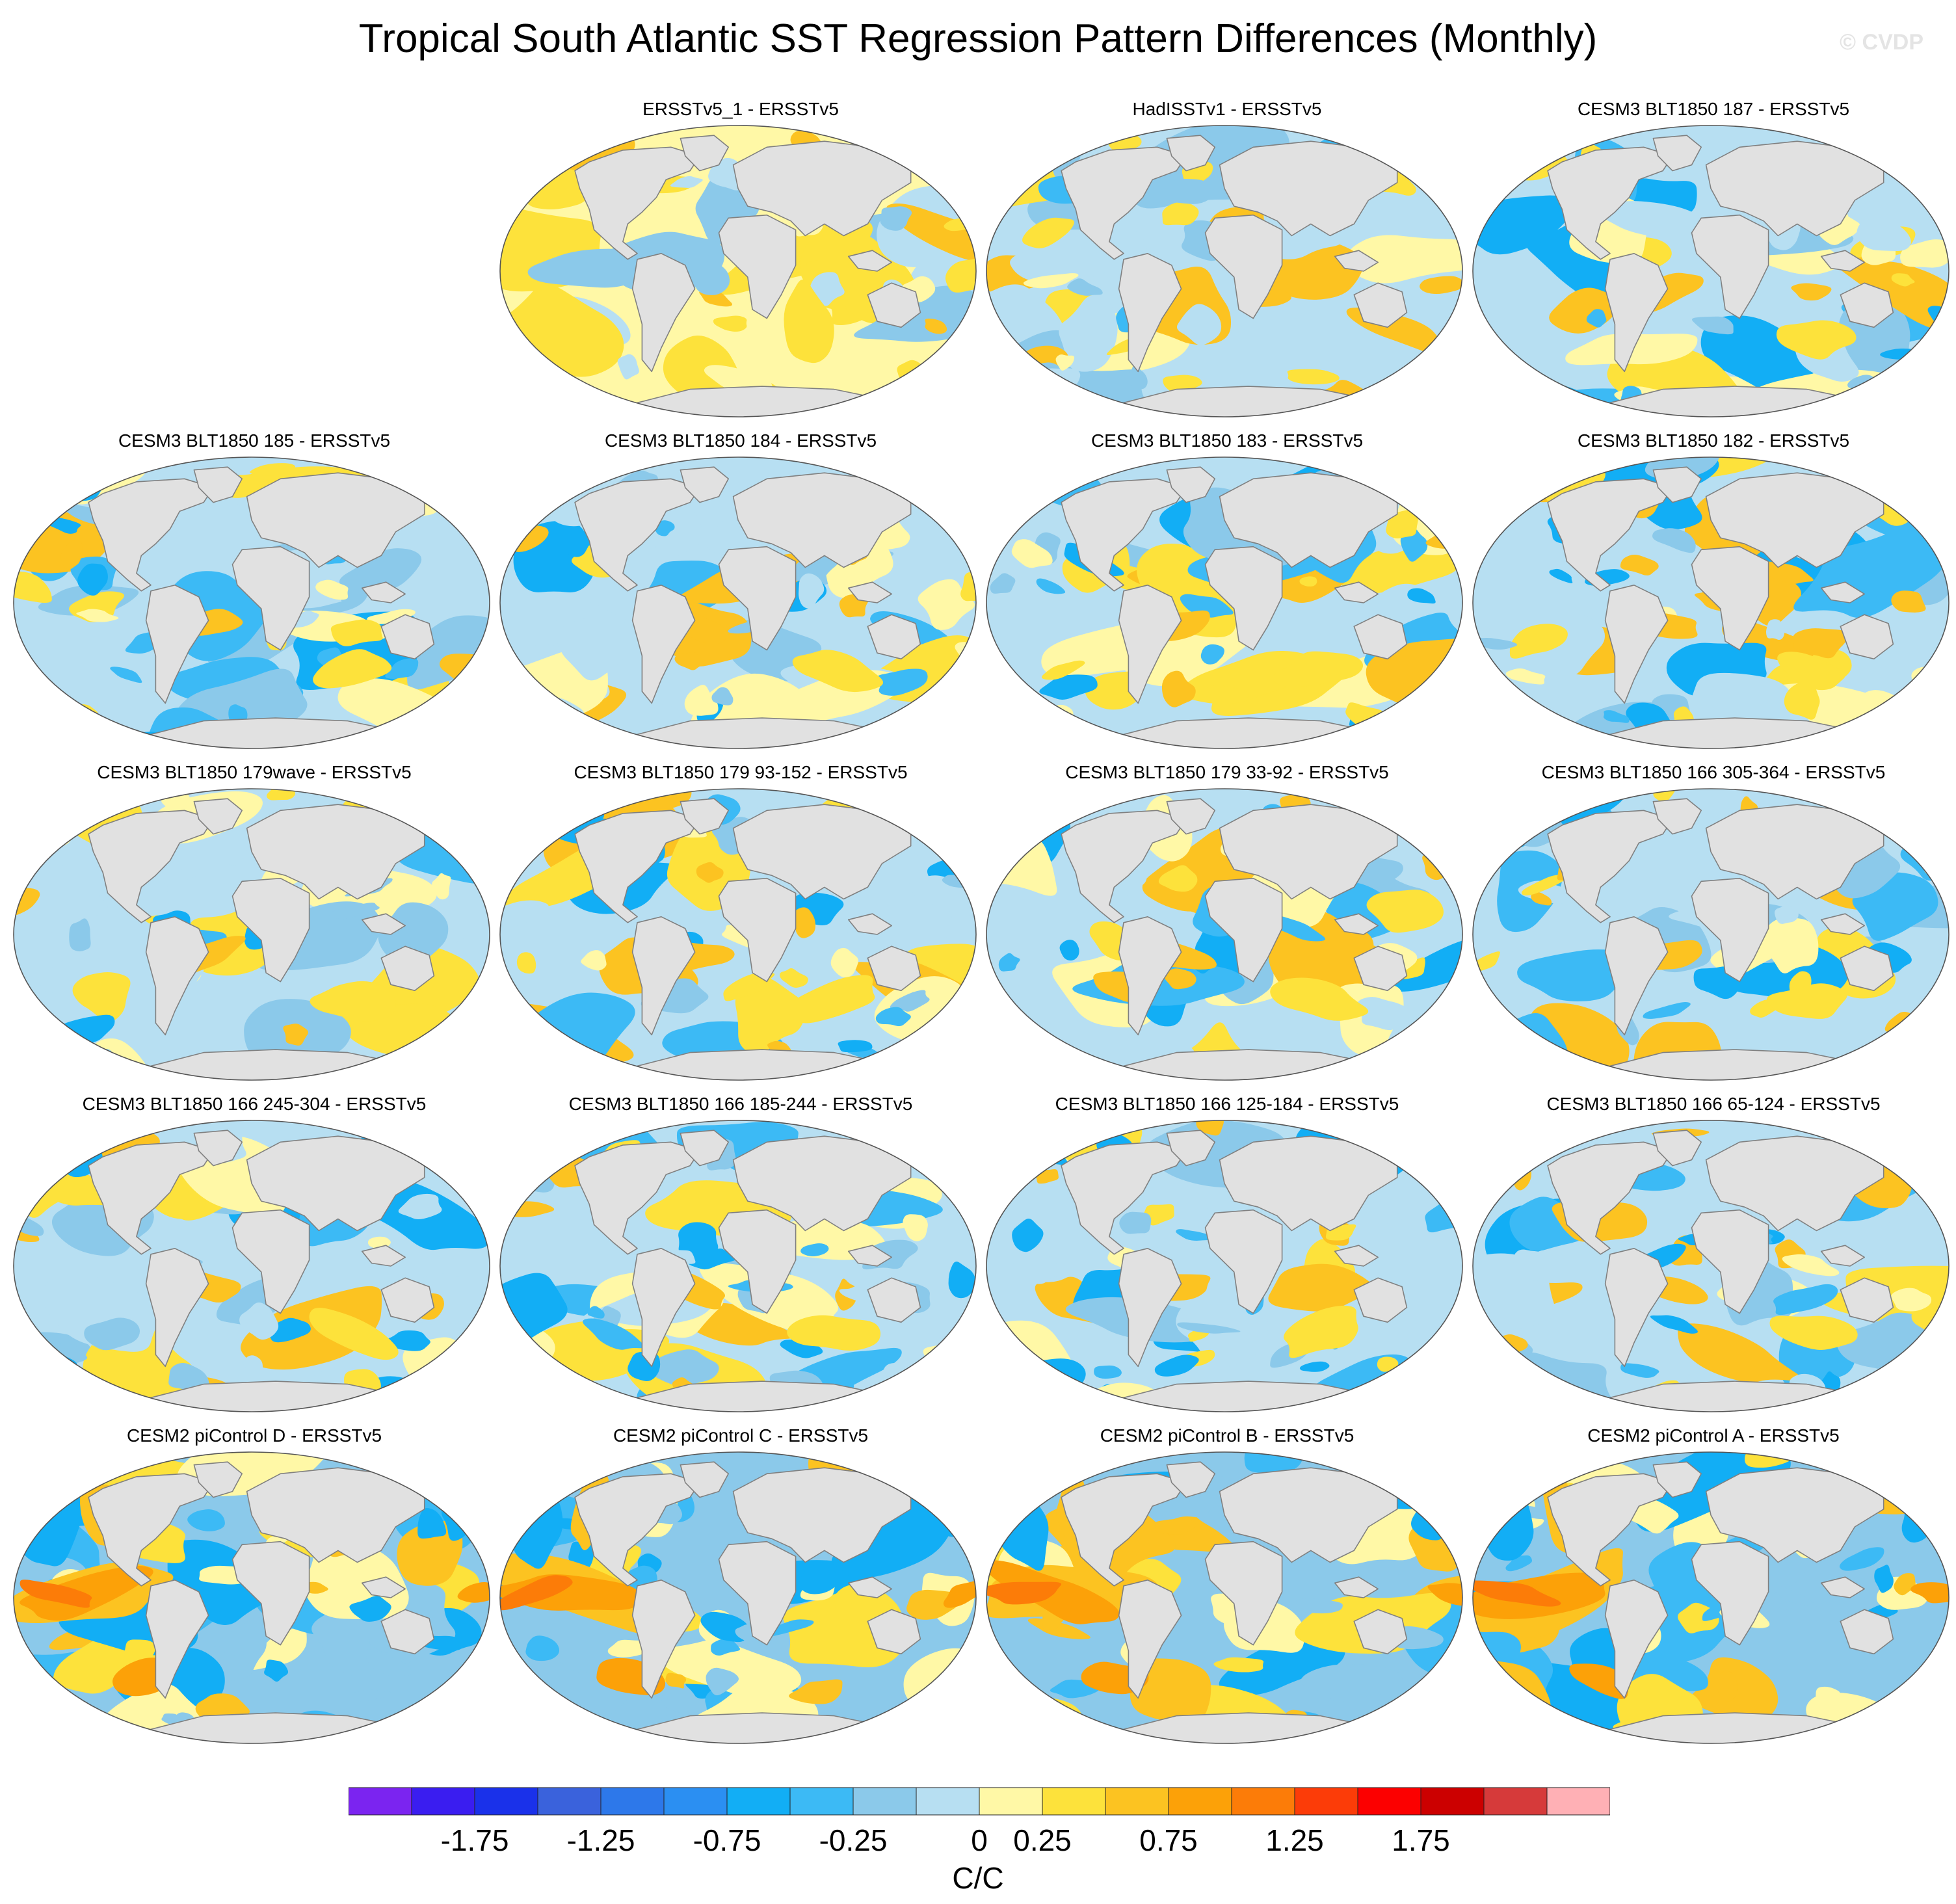  I want to click on panel-title: CESM3 BLT1850 184 - ERSSTv5, so click(740, 440).